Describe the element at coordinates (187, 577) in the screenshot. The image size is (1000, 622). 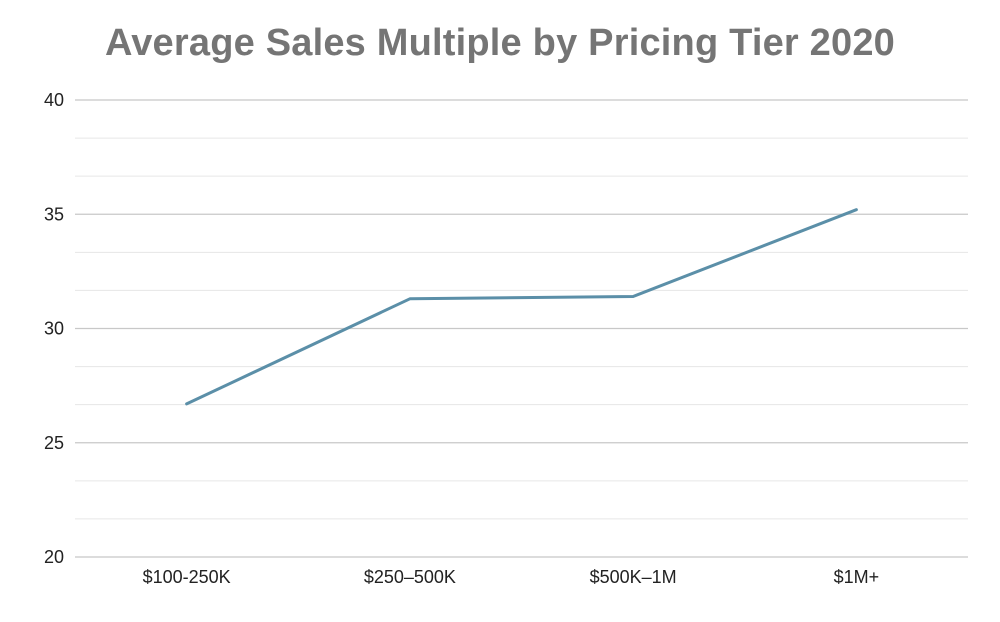
I see `x-tick-label: $100-250K` at that location.